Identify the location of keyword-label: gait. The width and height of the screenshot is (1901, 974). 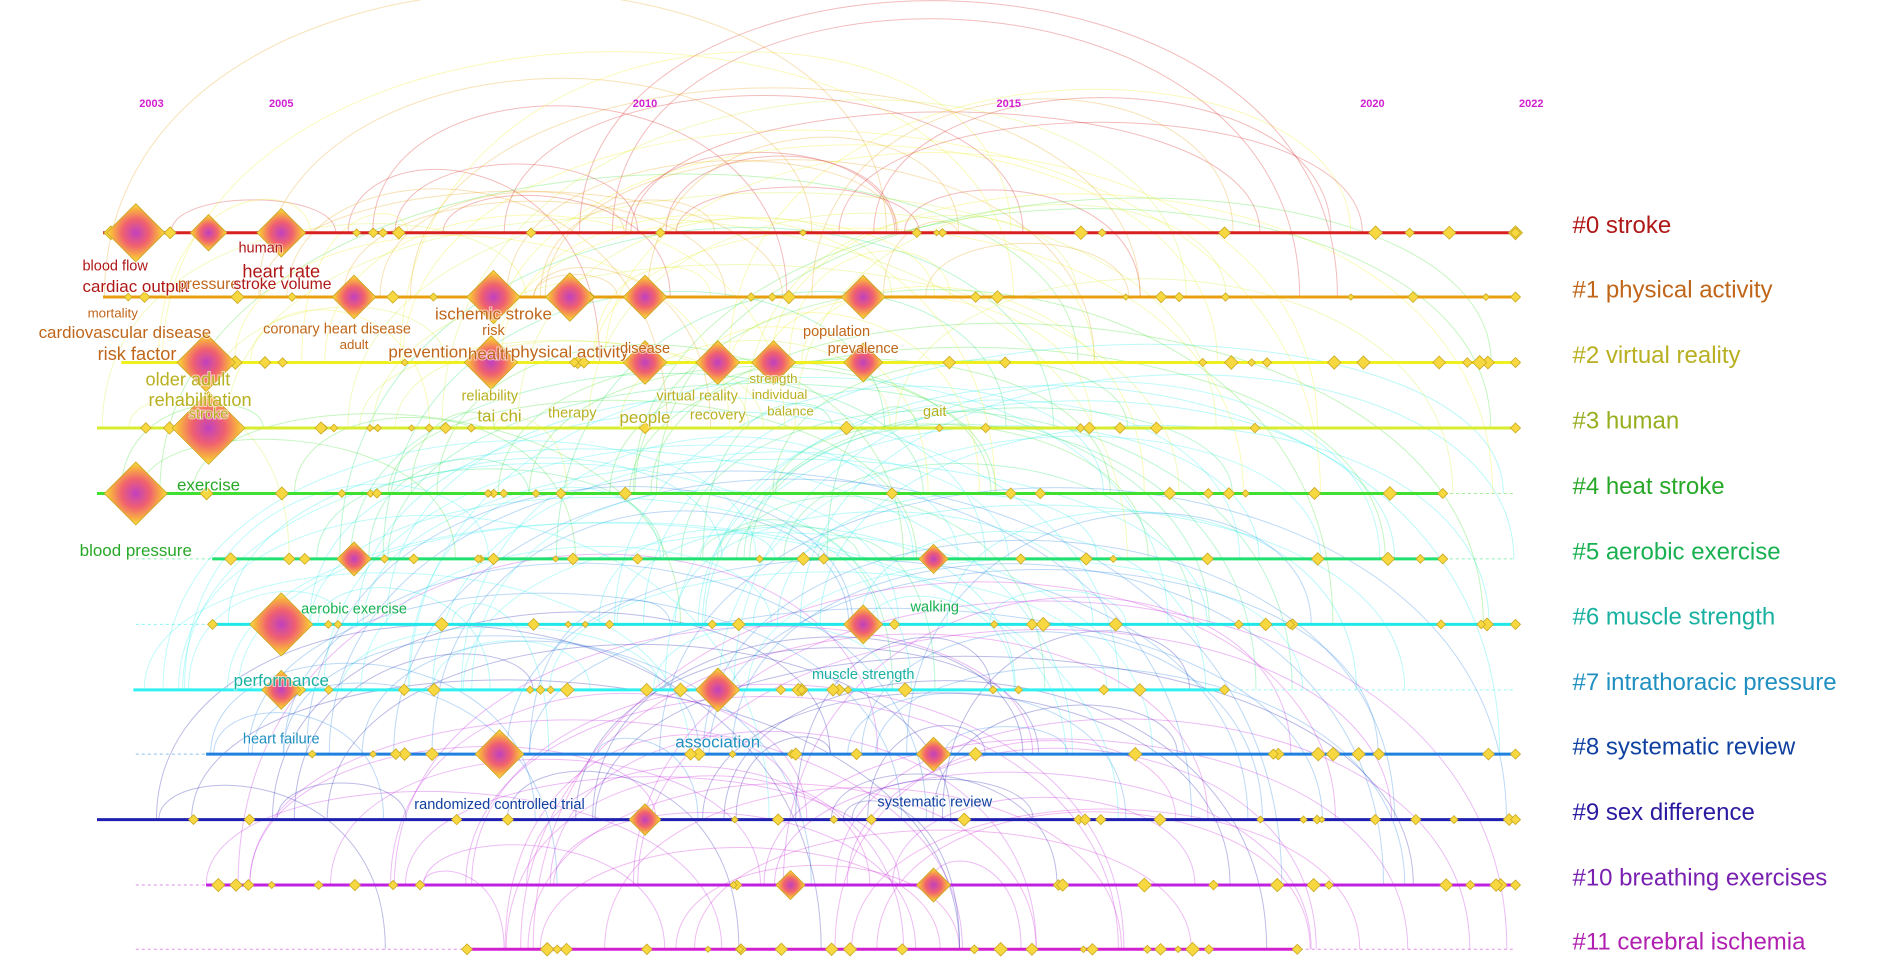
(934, 412).